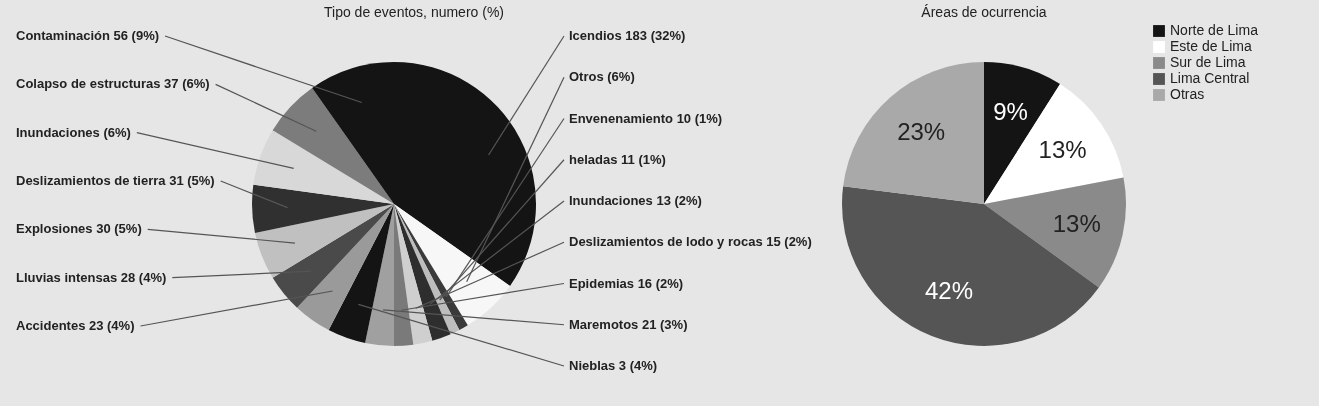 The height and width of the screenshot is (406, 1319). Describe the element at coordinates (1214, 30) in the screenshot. I see `legend-label: Norte de Lima` at that location.